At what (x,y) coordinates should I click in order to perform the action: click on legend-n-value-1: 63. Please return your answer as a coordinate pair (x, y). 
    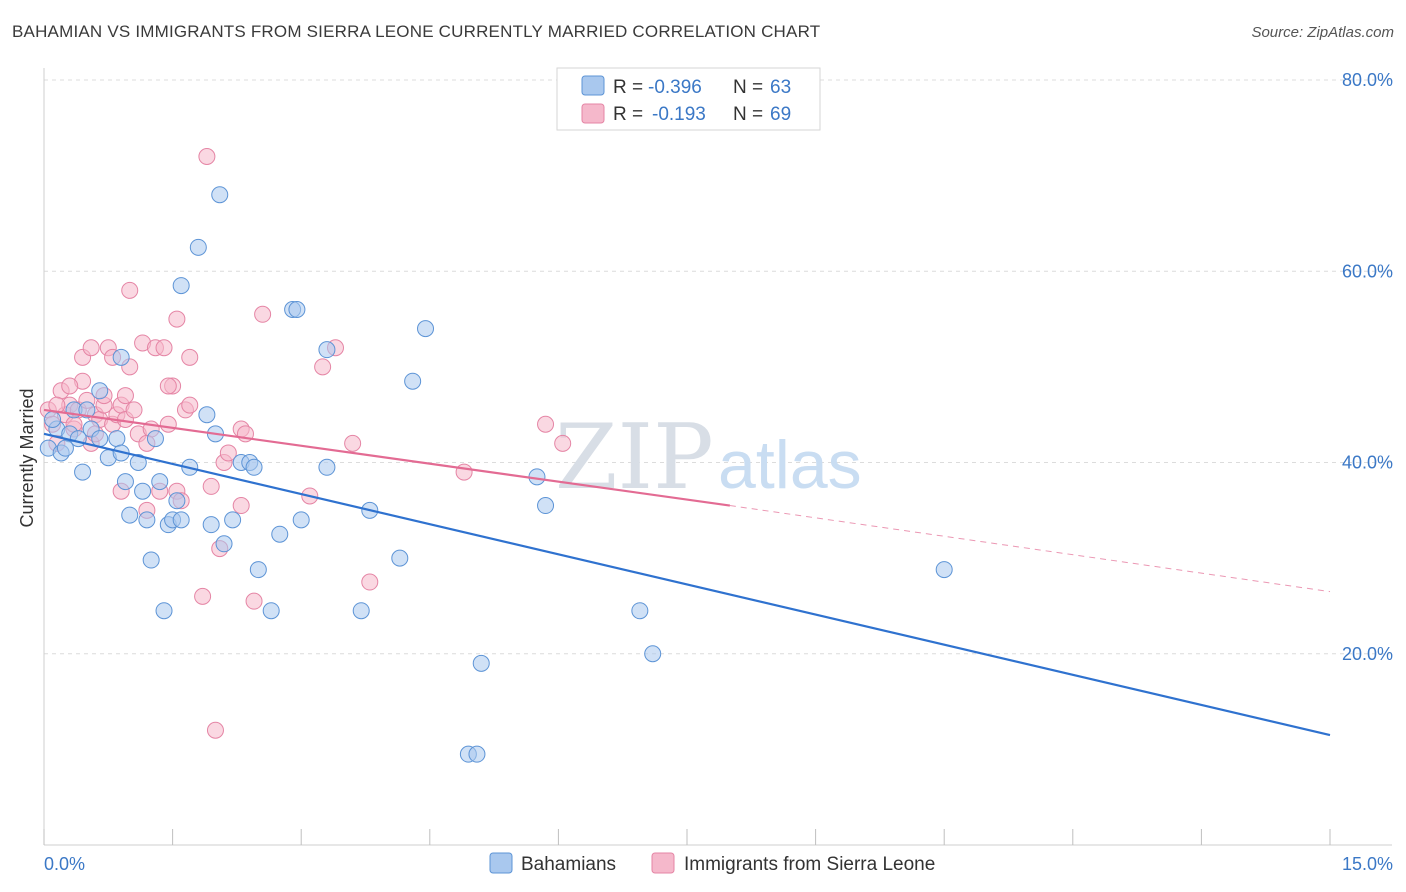
    Looking at the image, I should click on (780, 87).